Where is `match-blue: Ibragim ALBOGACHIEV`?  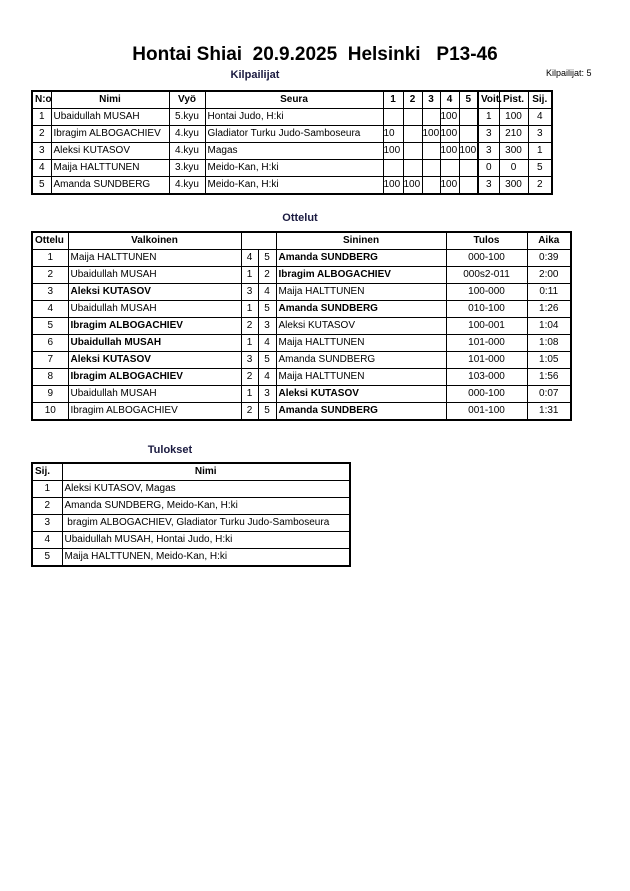
match-blue: Ibragim ALBOGACHIEV is located at coordinates (361, 275).